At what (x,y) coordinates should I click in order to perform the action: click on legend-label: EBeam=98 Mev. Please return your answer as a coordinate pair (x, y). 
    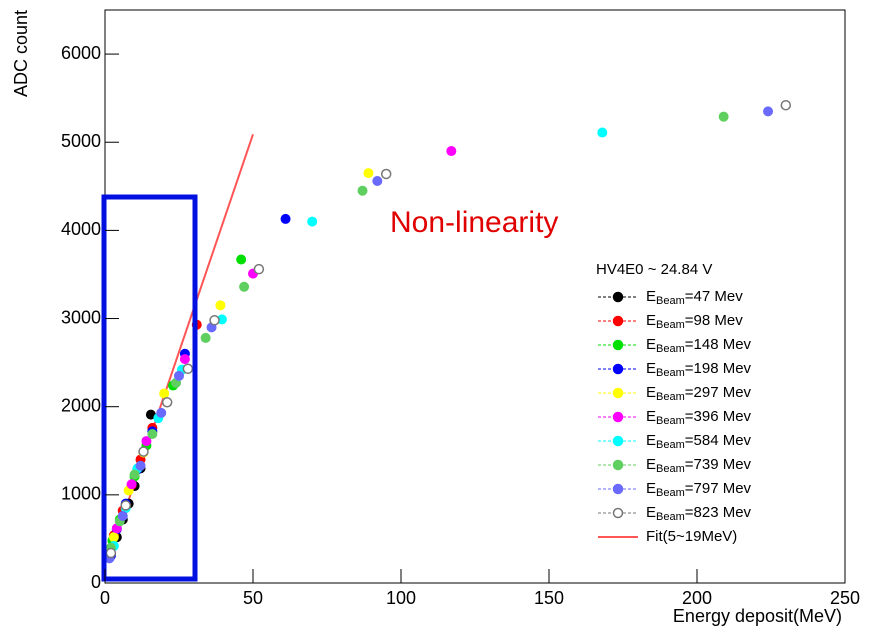
    Looking at the image, I should click on (694, 321).